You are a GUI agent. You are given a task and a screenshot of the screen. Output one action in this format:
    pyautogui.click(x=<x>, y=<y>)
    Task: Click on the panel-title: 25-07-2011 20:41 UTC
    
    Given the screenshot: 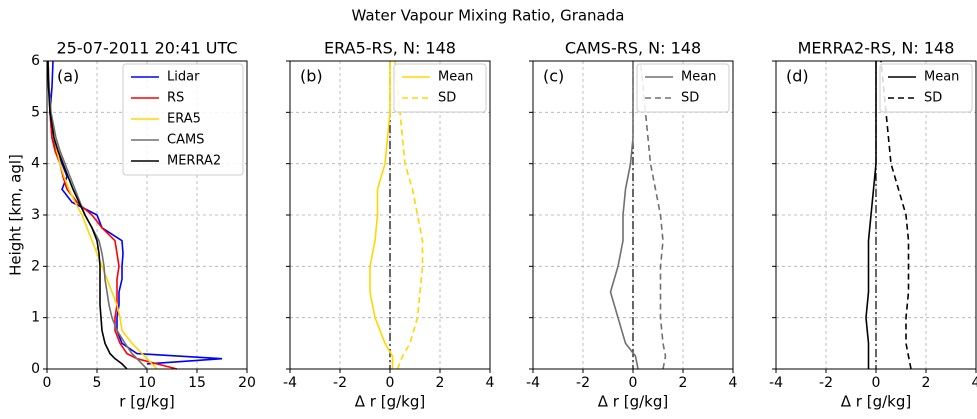 What is the action you would take?
    pyautogui.click(x=147, y=48)
    